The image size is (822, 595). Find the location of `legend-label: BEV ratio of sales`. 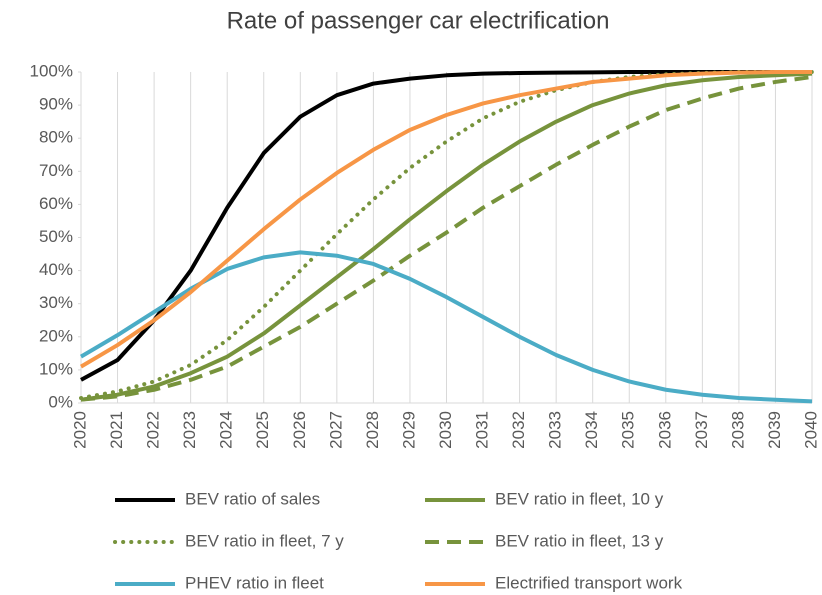

legend-label: BEV ratio of sales is located at coordinates (252, 498).